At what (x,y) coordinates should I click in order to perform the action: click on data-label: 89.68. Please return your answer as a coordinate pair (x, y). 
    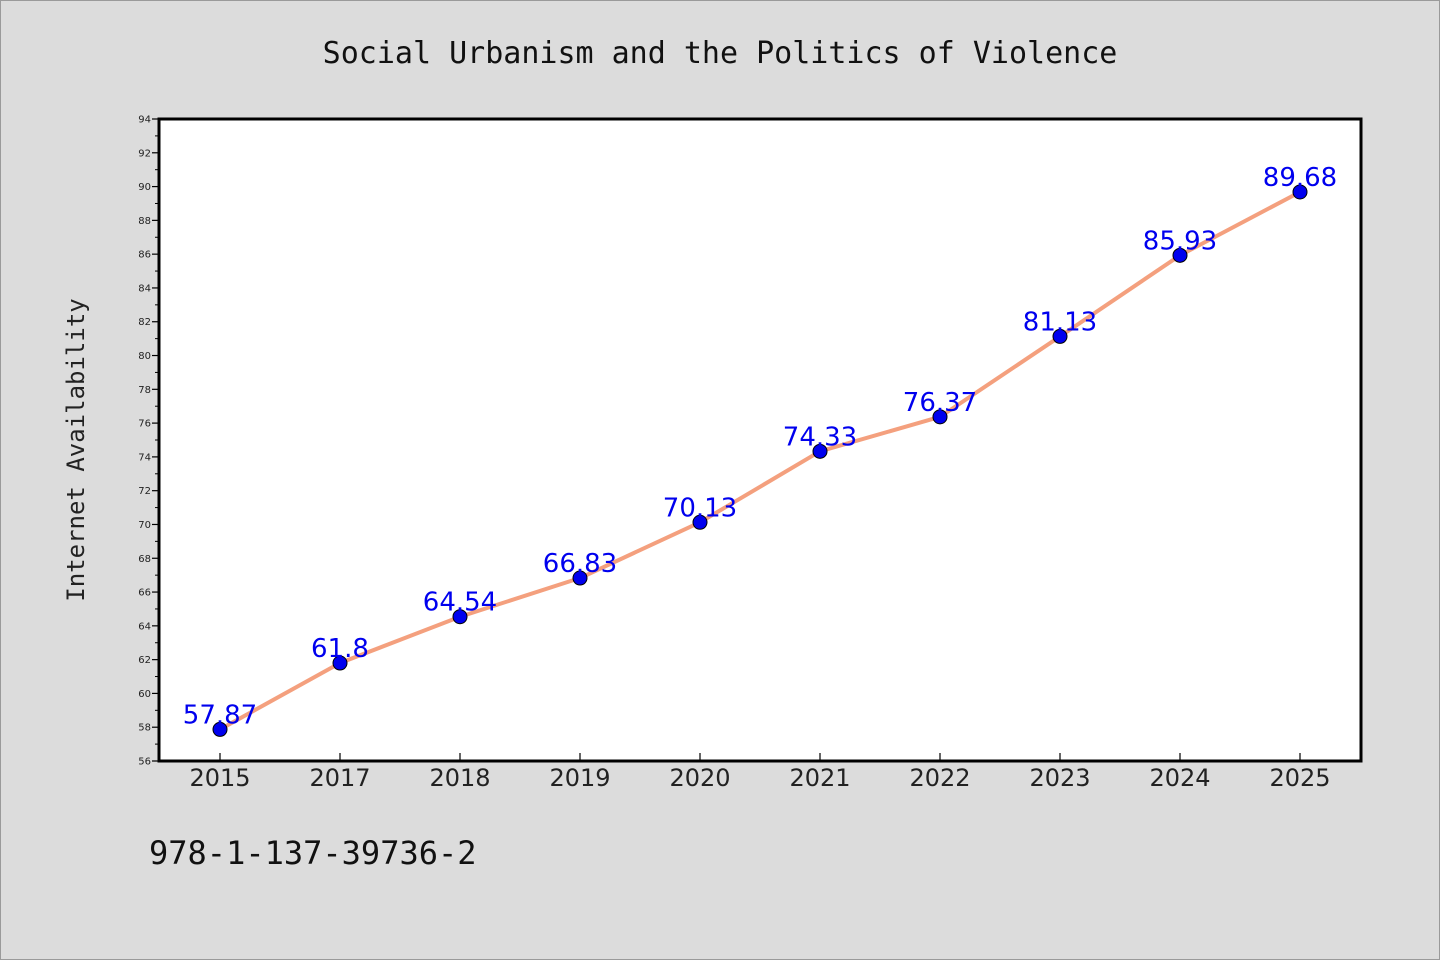
    Looking at the image, I should click on (1300, 178).